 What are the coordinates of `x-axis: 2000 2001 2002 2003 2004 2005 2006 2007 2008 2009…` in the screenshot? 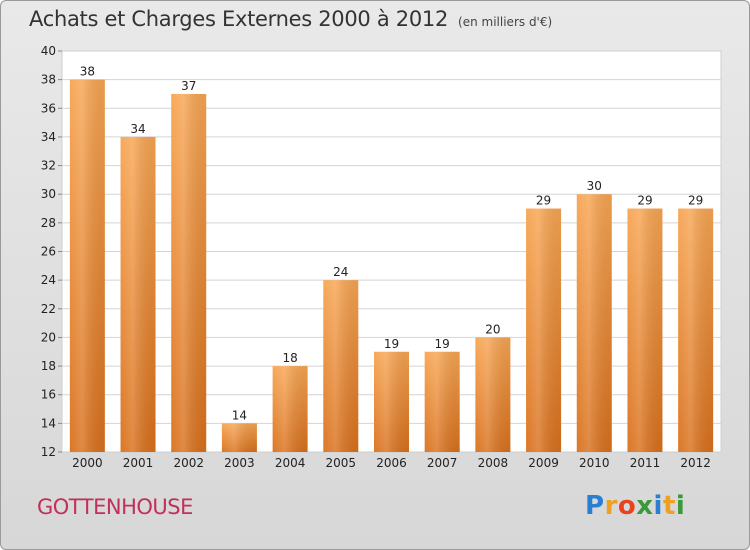 It's located at (391, 463).